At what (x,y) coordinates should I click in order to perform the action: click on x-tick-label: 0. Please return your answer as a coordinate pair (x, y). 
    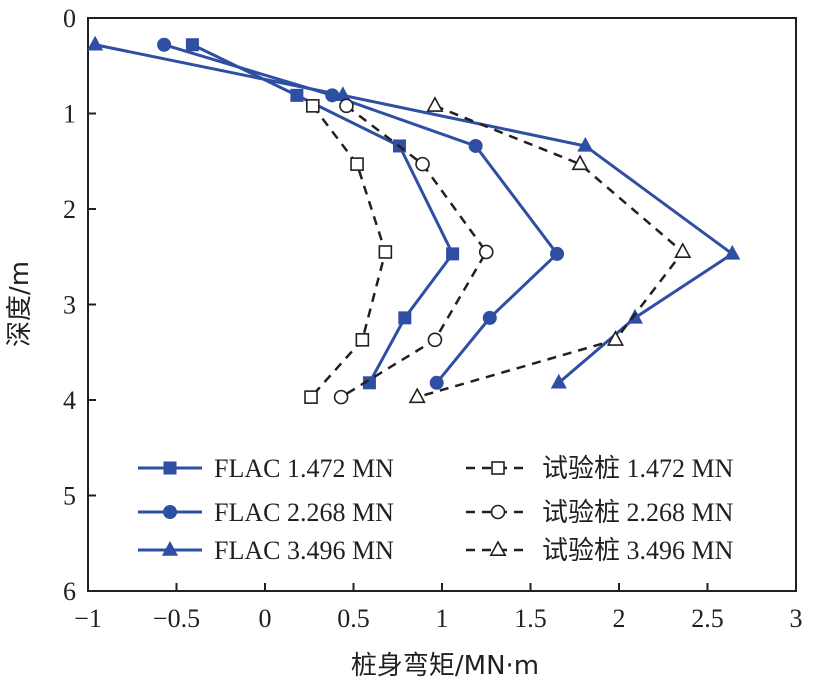
    Looking at the image, I should click on (265, 618).